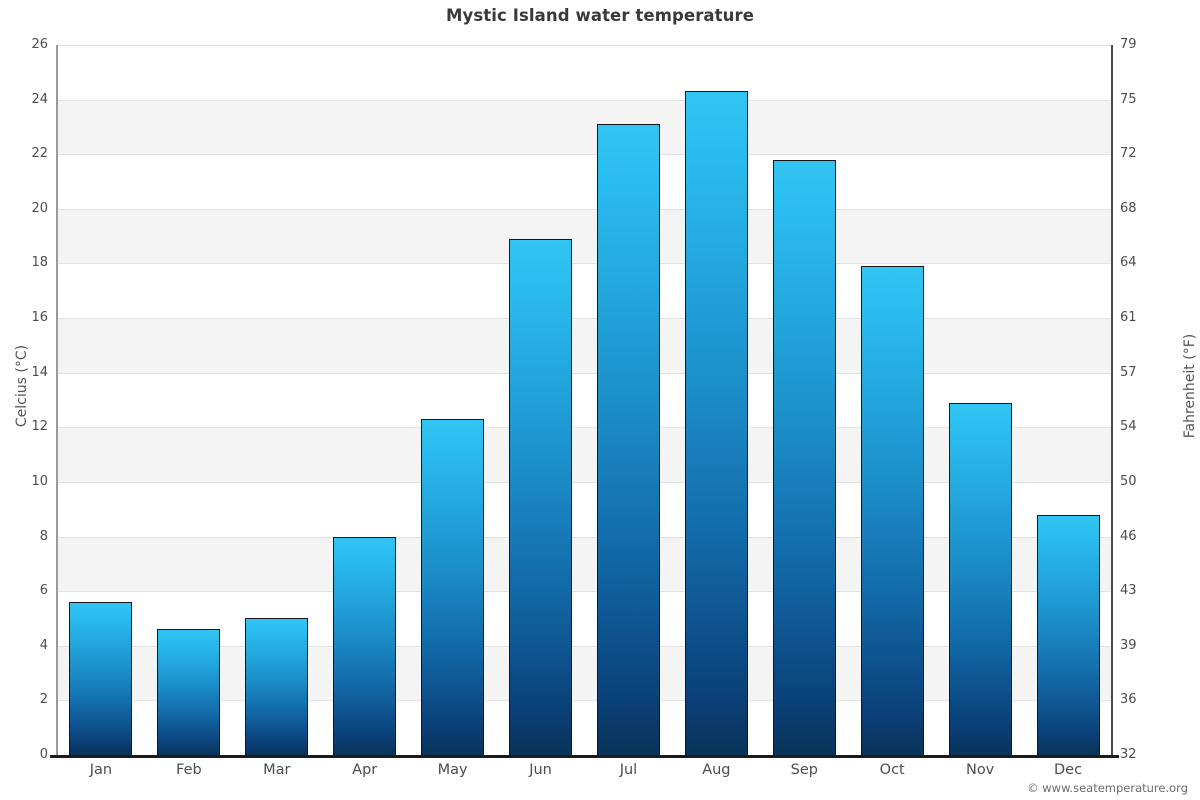 This screenshot has height=800, width=1200. Describe the element at coordinates (1190, 386) in the screenshot. I see `y-axis-right-title: Fahrenheit (°F)` at that location.